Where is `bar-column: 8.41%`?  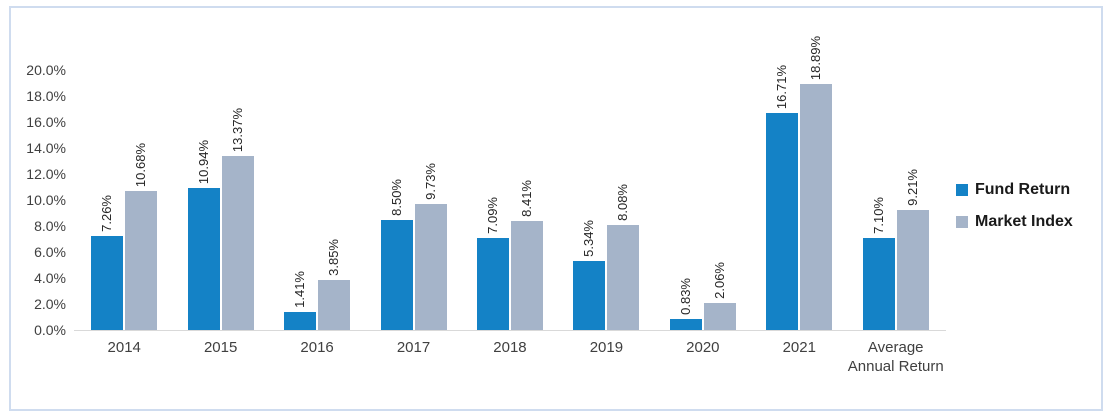
bar-column: 8.41% is located at coordinates (526, 200).